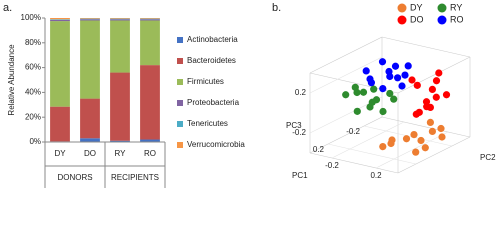 This screenshot has height=240, width=500. What do you see at coordinates (332, 165) in the screenshot?
I see `y-tick-label: -0.2` at bounding box center [332, 165].